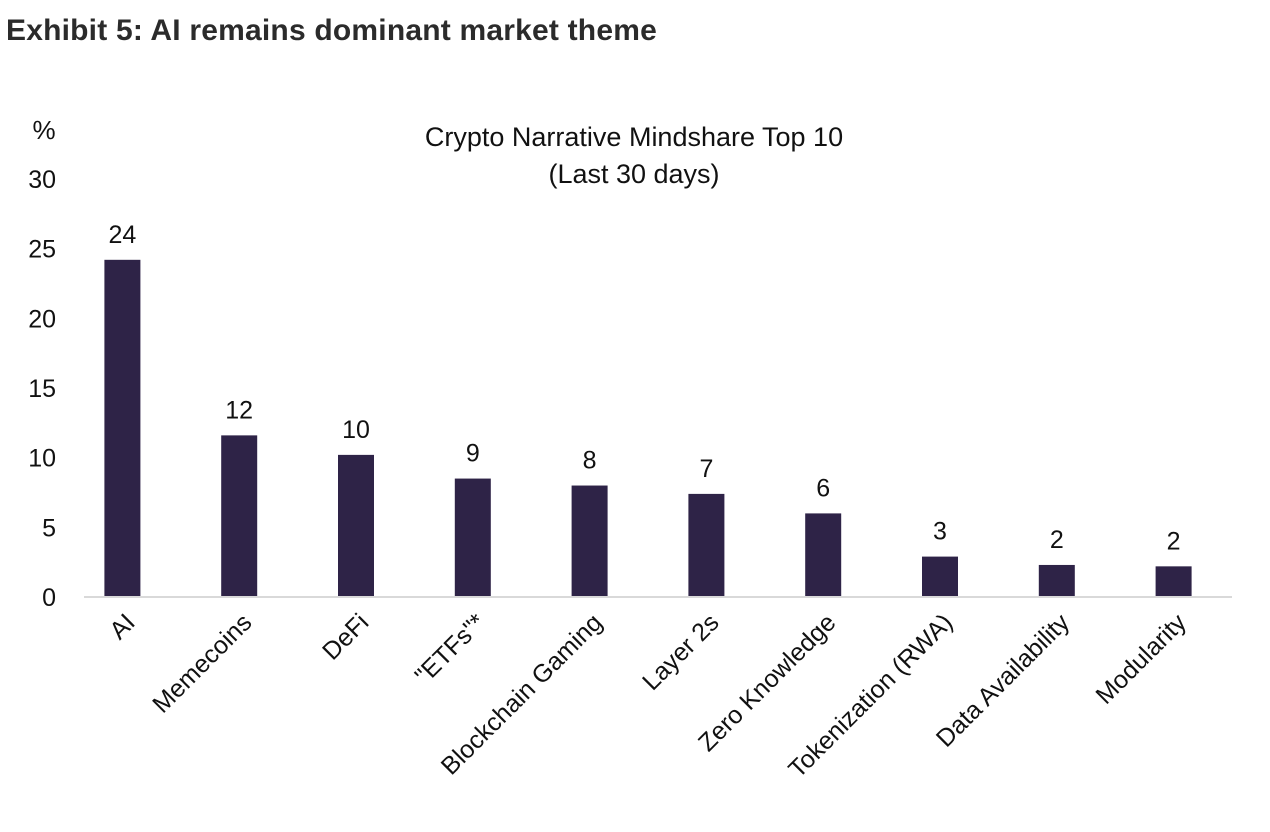 The image size is (1270, 832). What do you see at coordinates (823, 488) in the screenshot?
I see `data-label: 6` at bounding box center [823, 488].